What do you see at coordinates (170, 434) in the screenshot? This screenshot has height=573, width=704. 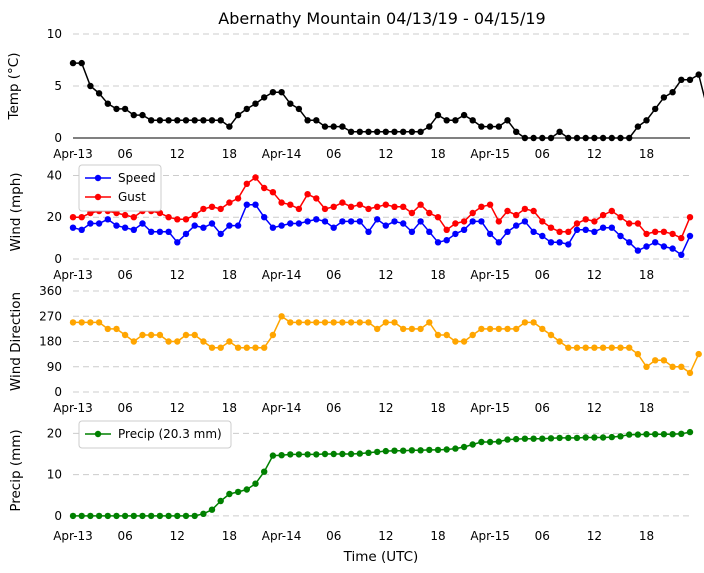 I see `legend-label: Precip (20.3 mm)` at bounding box center [170, 434].